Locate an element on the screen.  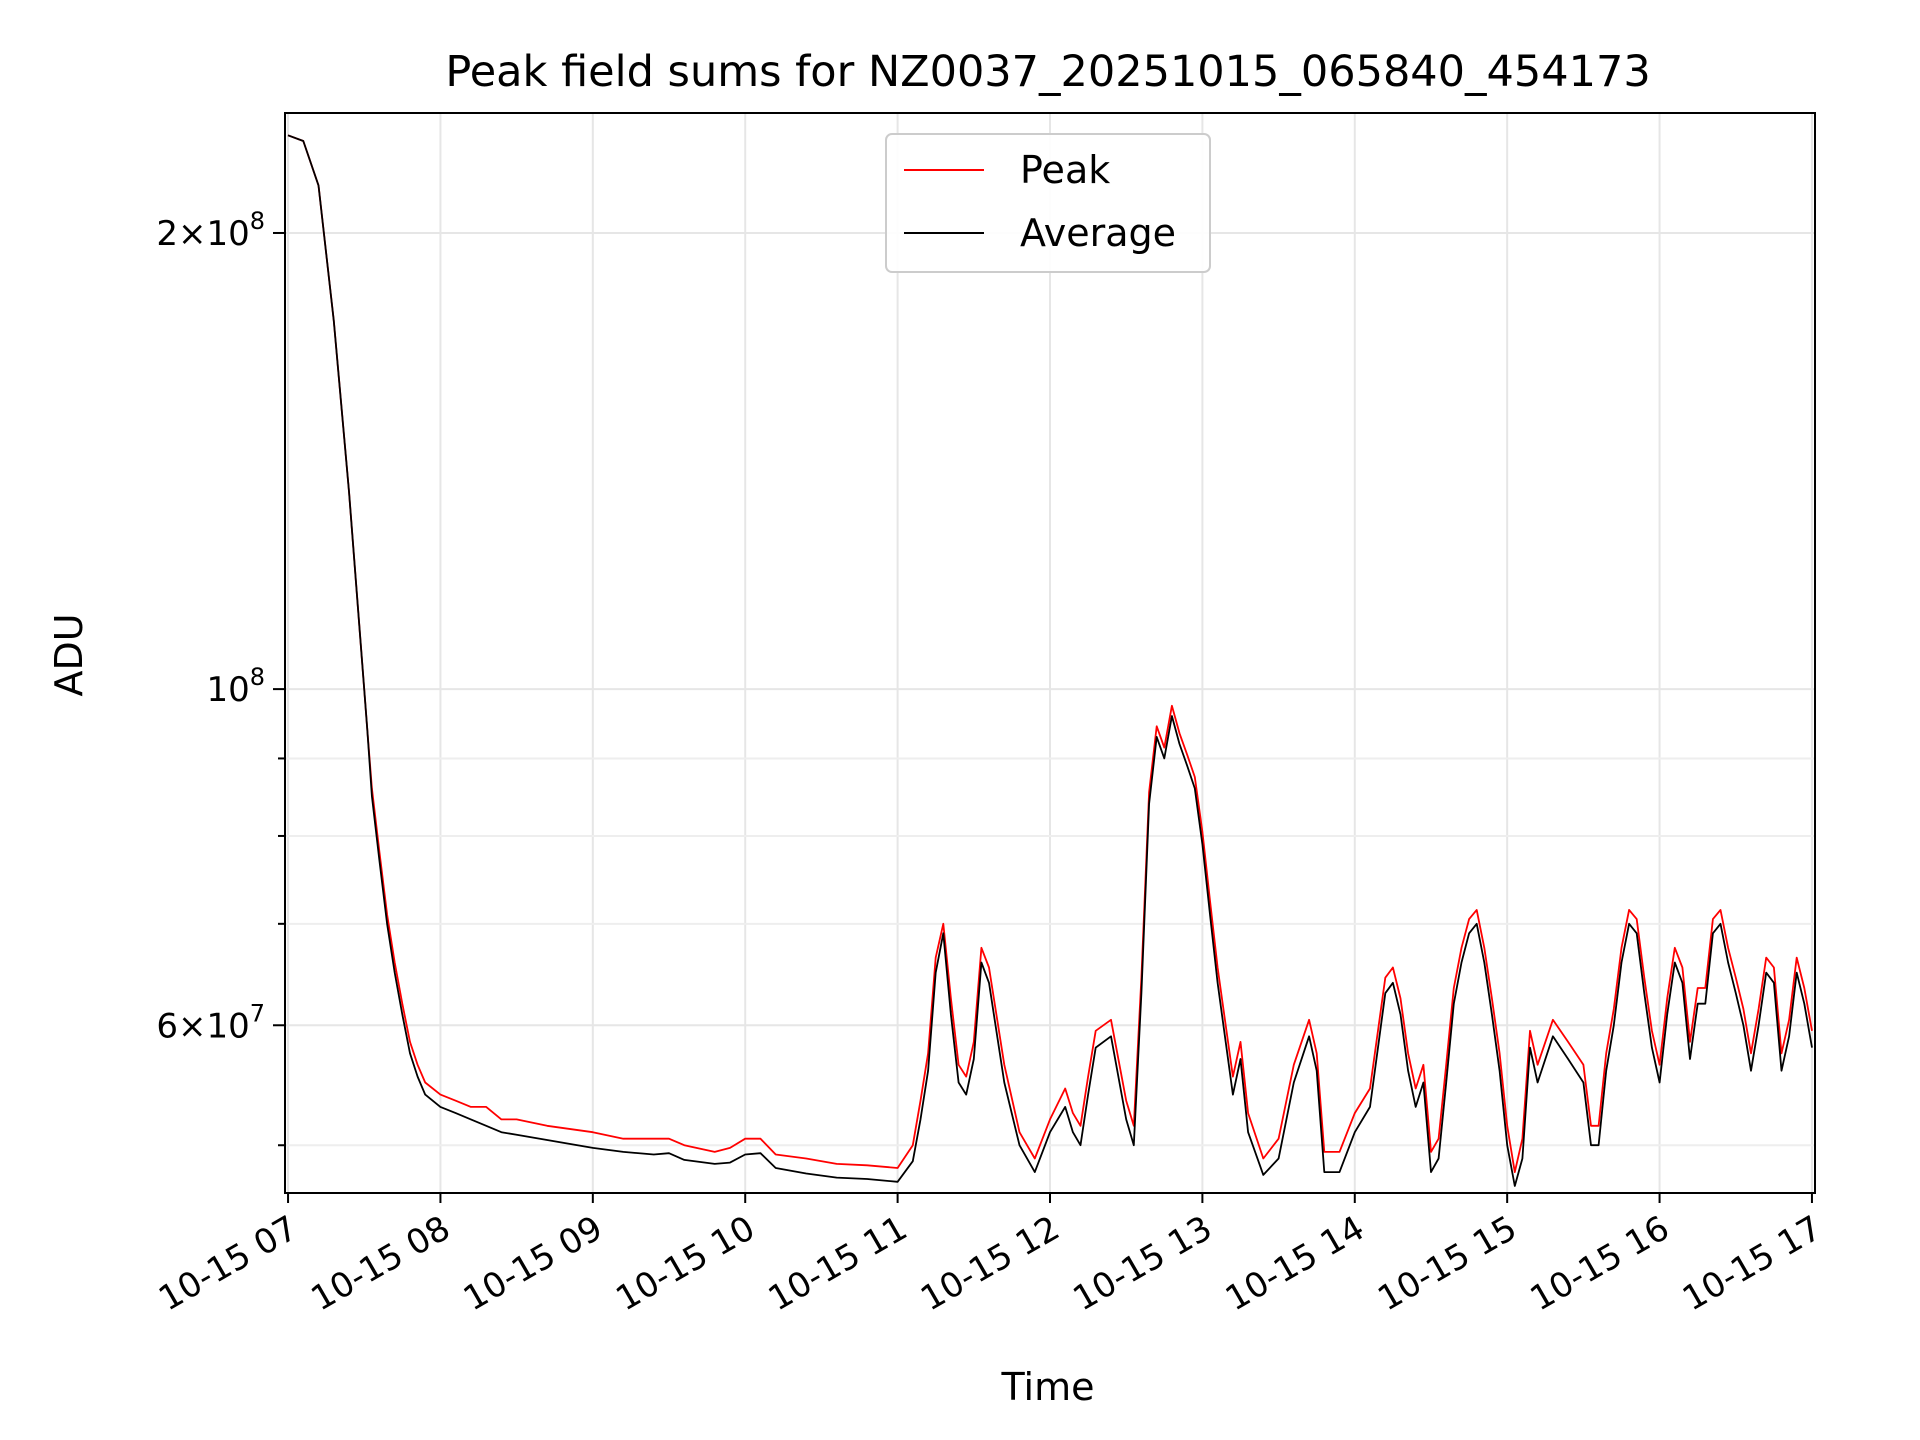
y-tick-base: 2×10 is located at coordinates (202, 234).